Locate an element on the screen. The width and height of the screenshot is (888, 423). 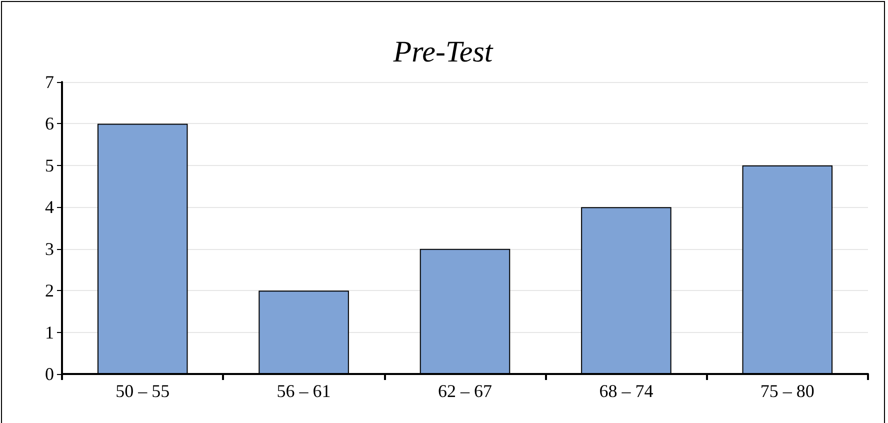
y-tick-label: 1 is located at coordinates (49, 332).